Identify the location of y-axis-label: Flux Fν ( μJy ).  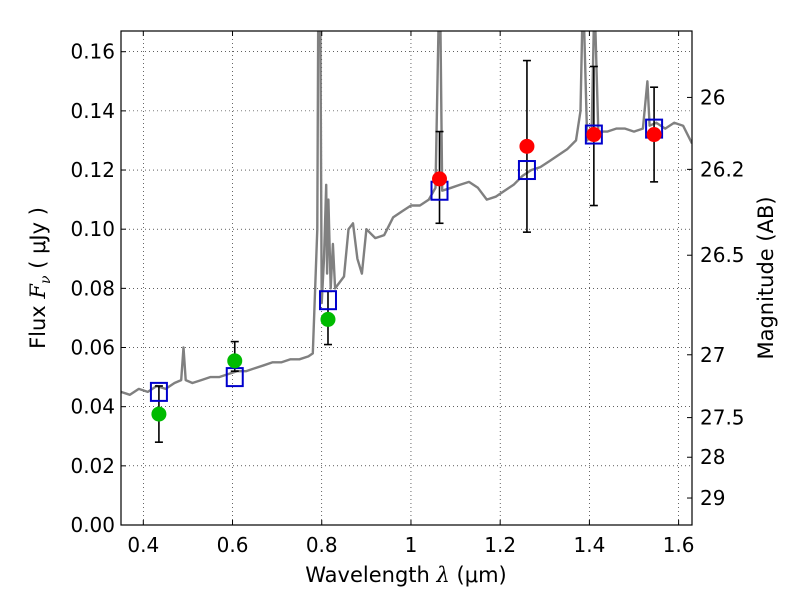
(40, 278).